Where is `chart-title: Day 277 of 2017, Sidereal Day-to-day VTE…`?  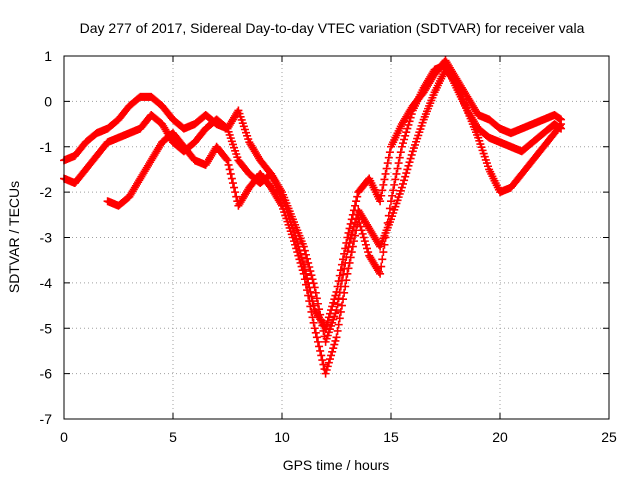 chart-title: Day 277 of 2017, Sidereal Day-to-day VTE… is located at coordinates (332, 28).